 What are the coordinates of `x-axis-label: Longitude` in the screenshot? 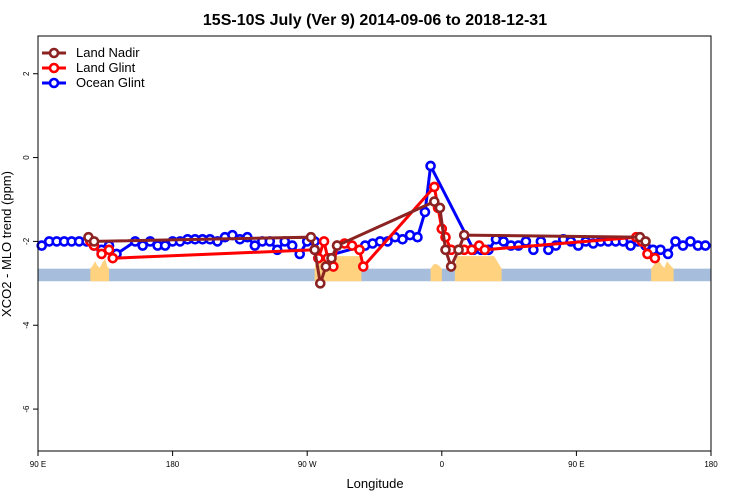 It's located at (374, 483).